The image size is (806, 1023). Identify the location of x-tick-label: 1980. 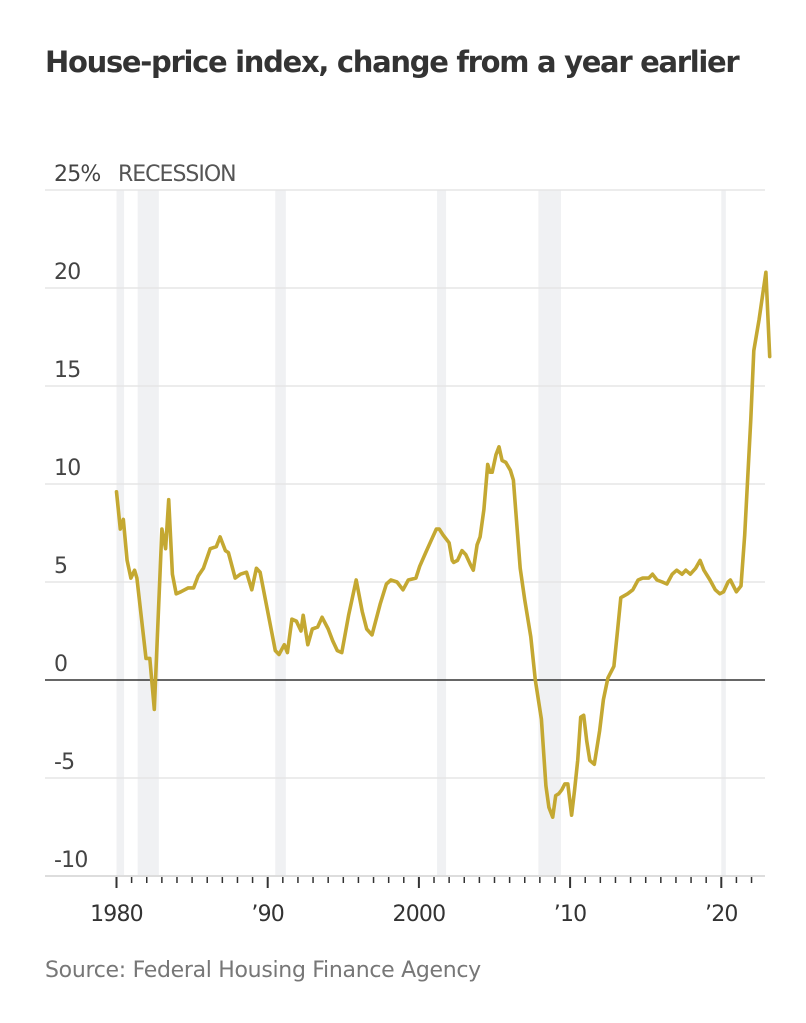
(116, 914).